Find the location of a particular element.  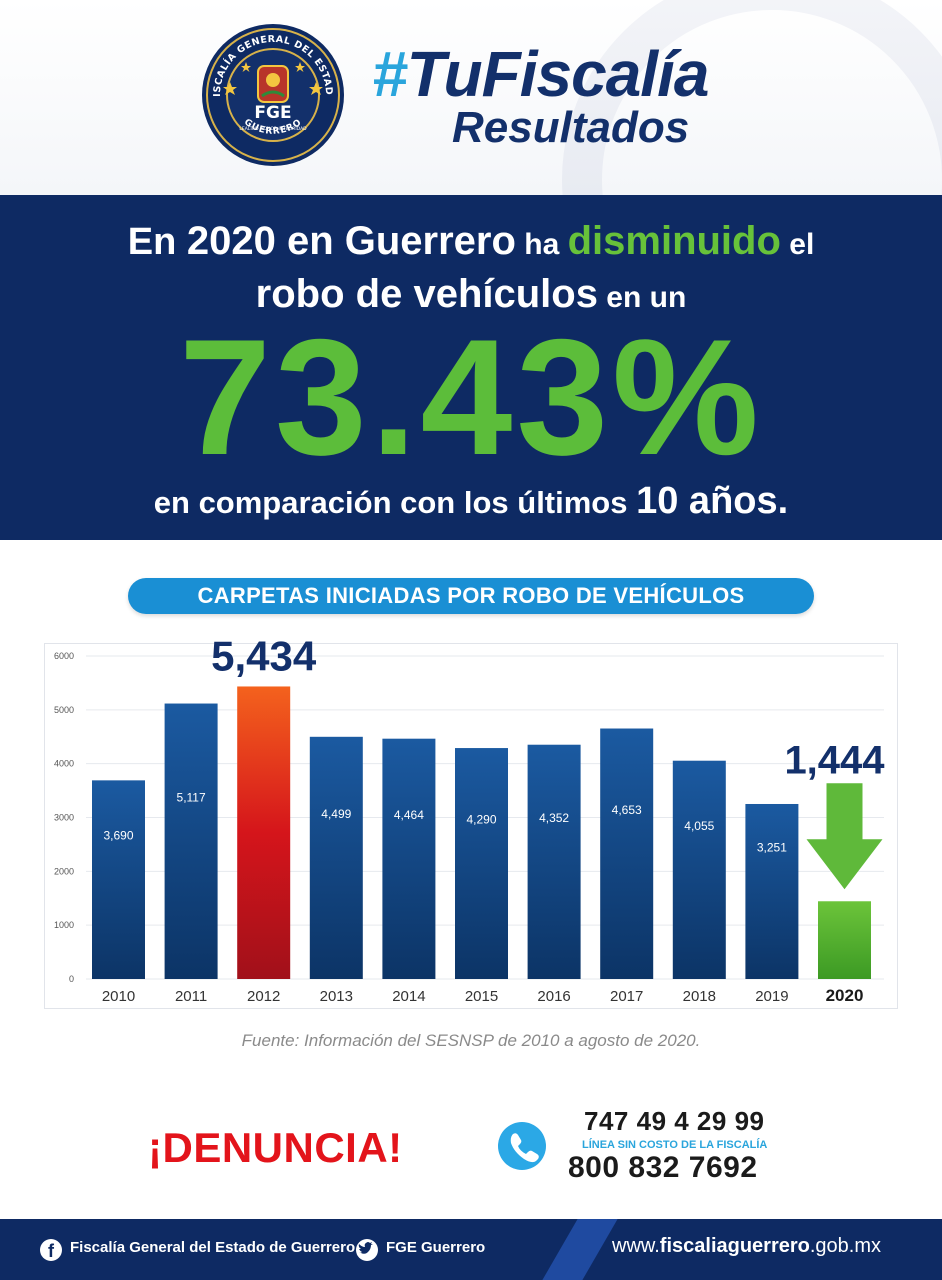

headline-line-1: En 2020 en Guerrero ha disminuido el is located at coordinates (471, 241).